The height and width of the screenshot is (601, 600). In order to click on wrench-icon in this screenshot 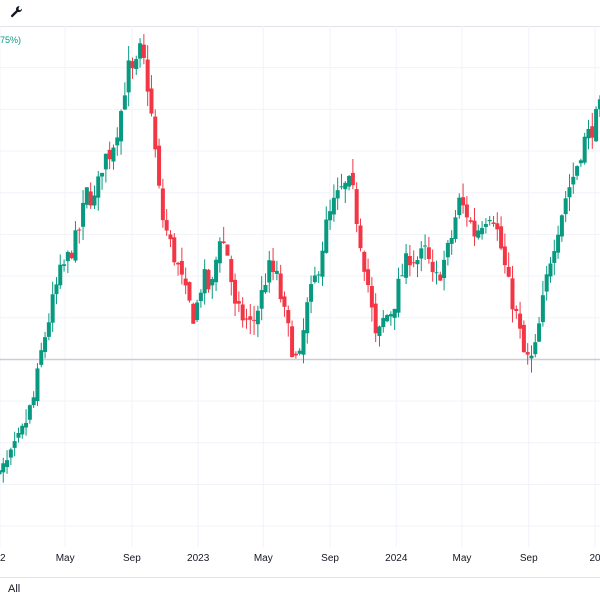, I will do `click(17, 12)`.